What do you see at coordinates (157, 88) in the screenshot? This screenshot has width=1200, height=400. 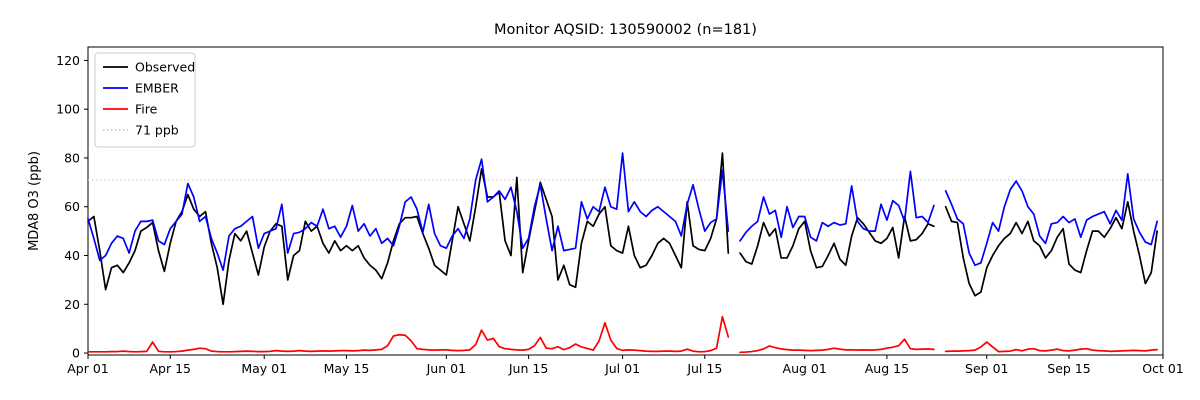 I see `legend-label: EMBER` at bounding box center [157, 88].